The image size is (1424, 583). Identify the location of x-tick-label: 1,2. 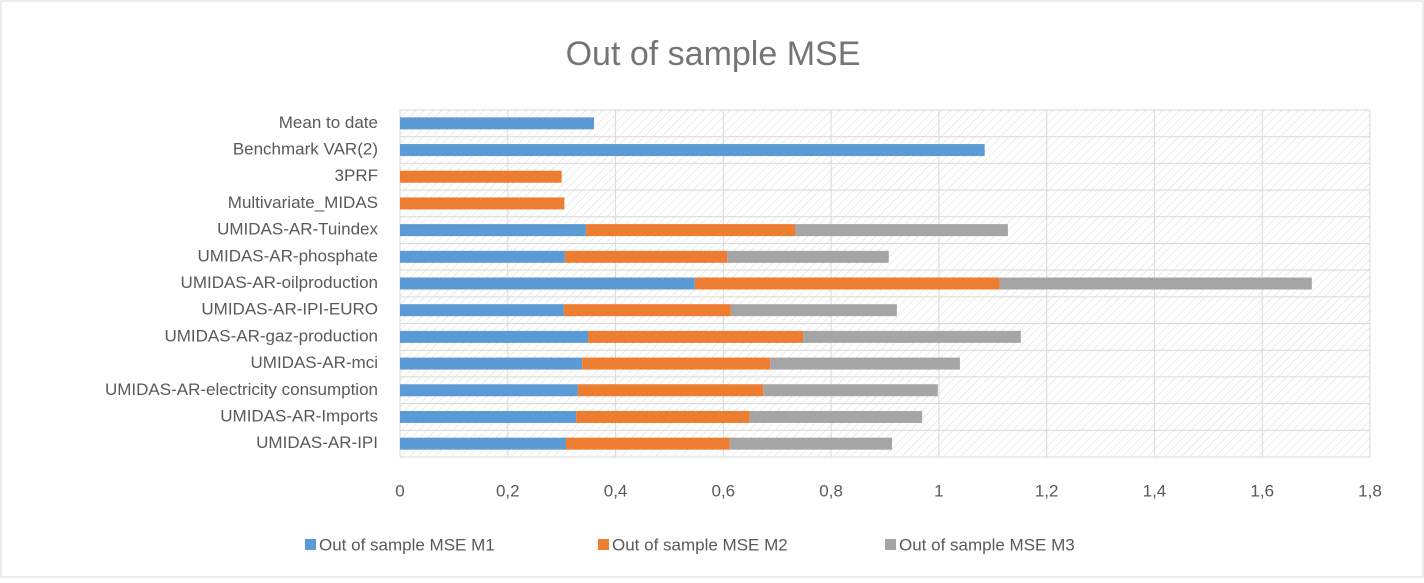
(1047, 490).